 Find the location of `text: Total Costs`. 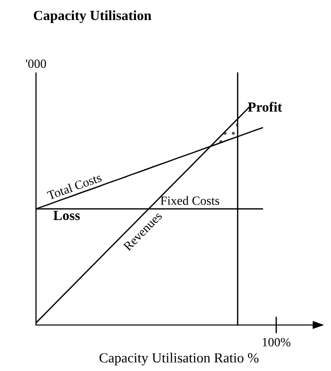

text: Total Costs is located at coordinates (74, 186).